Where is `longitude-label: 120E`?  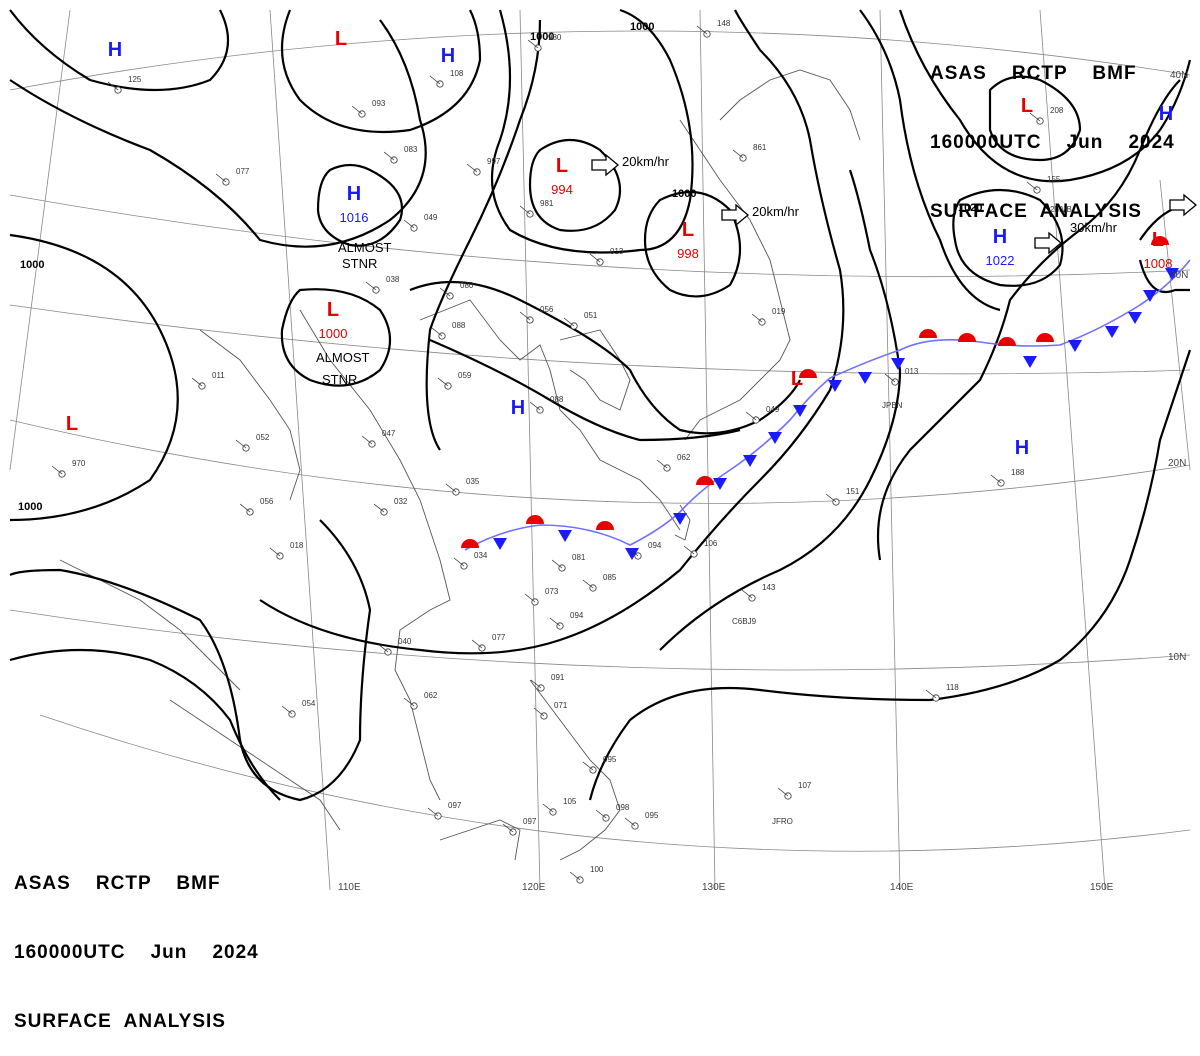
longitude-label: 120E is located at coordinates (534, 887).